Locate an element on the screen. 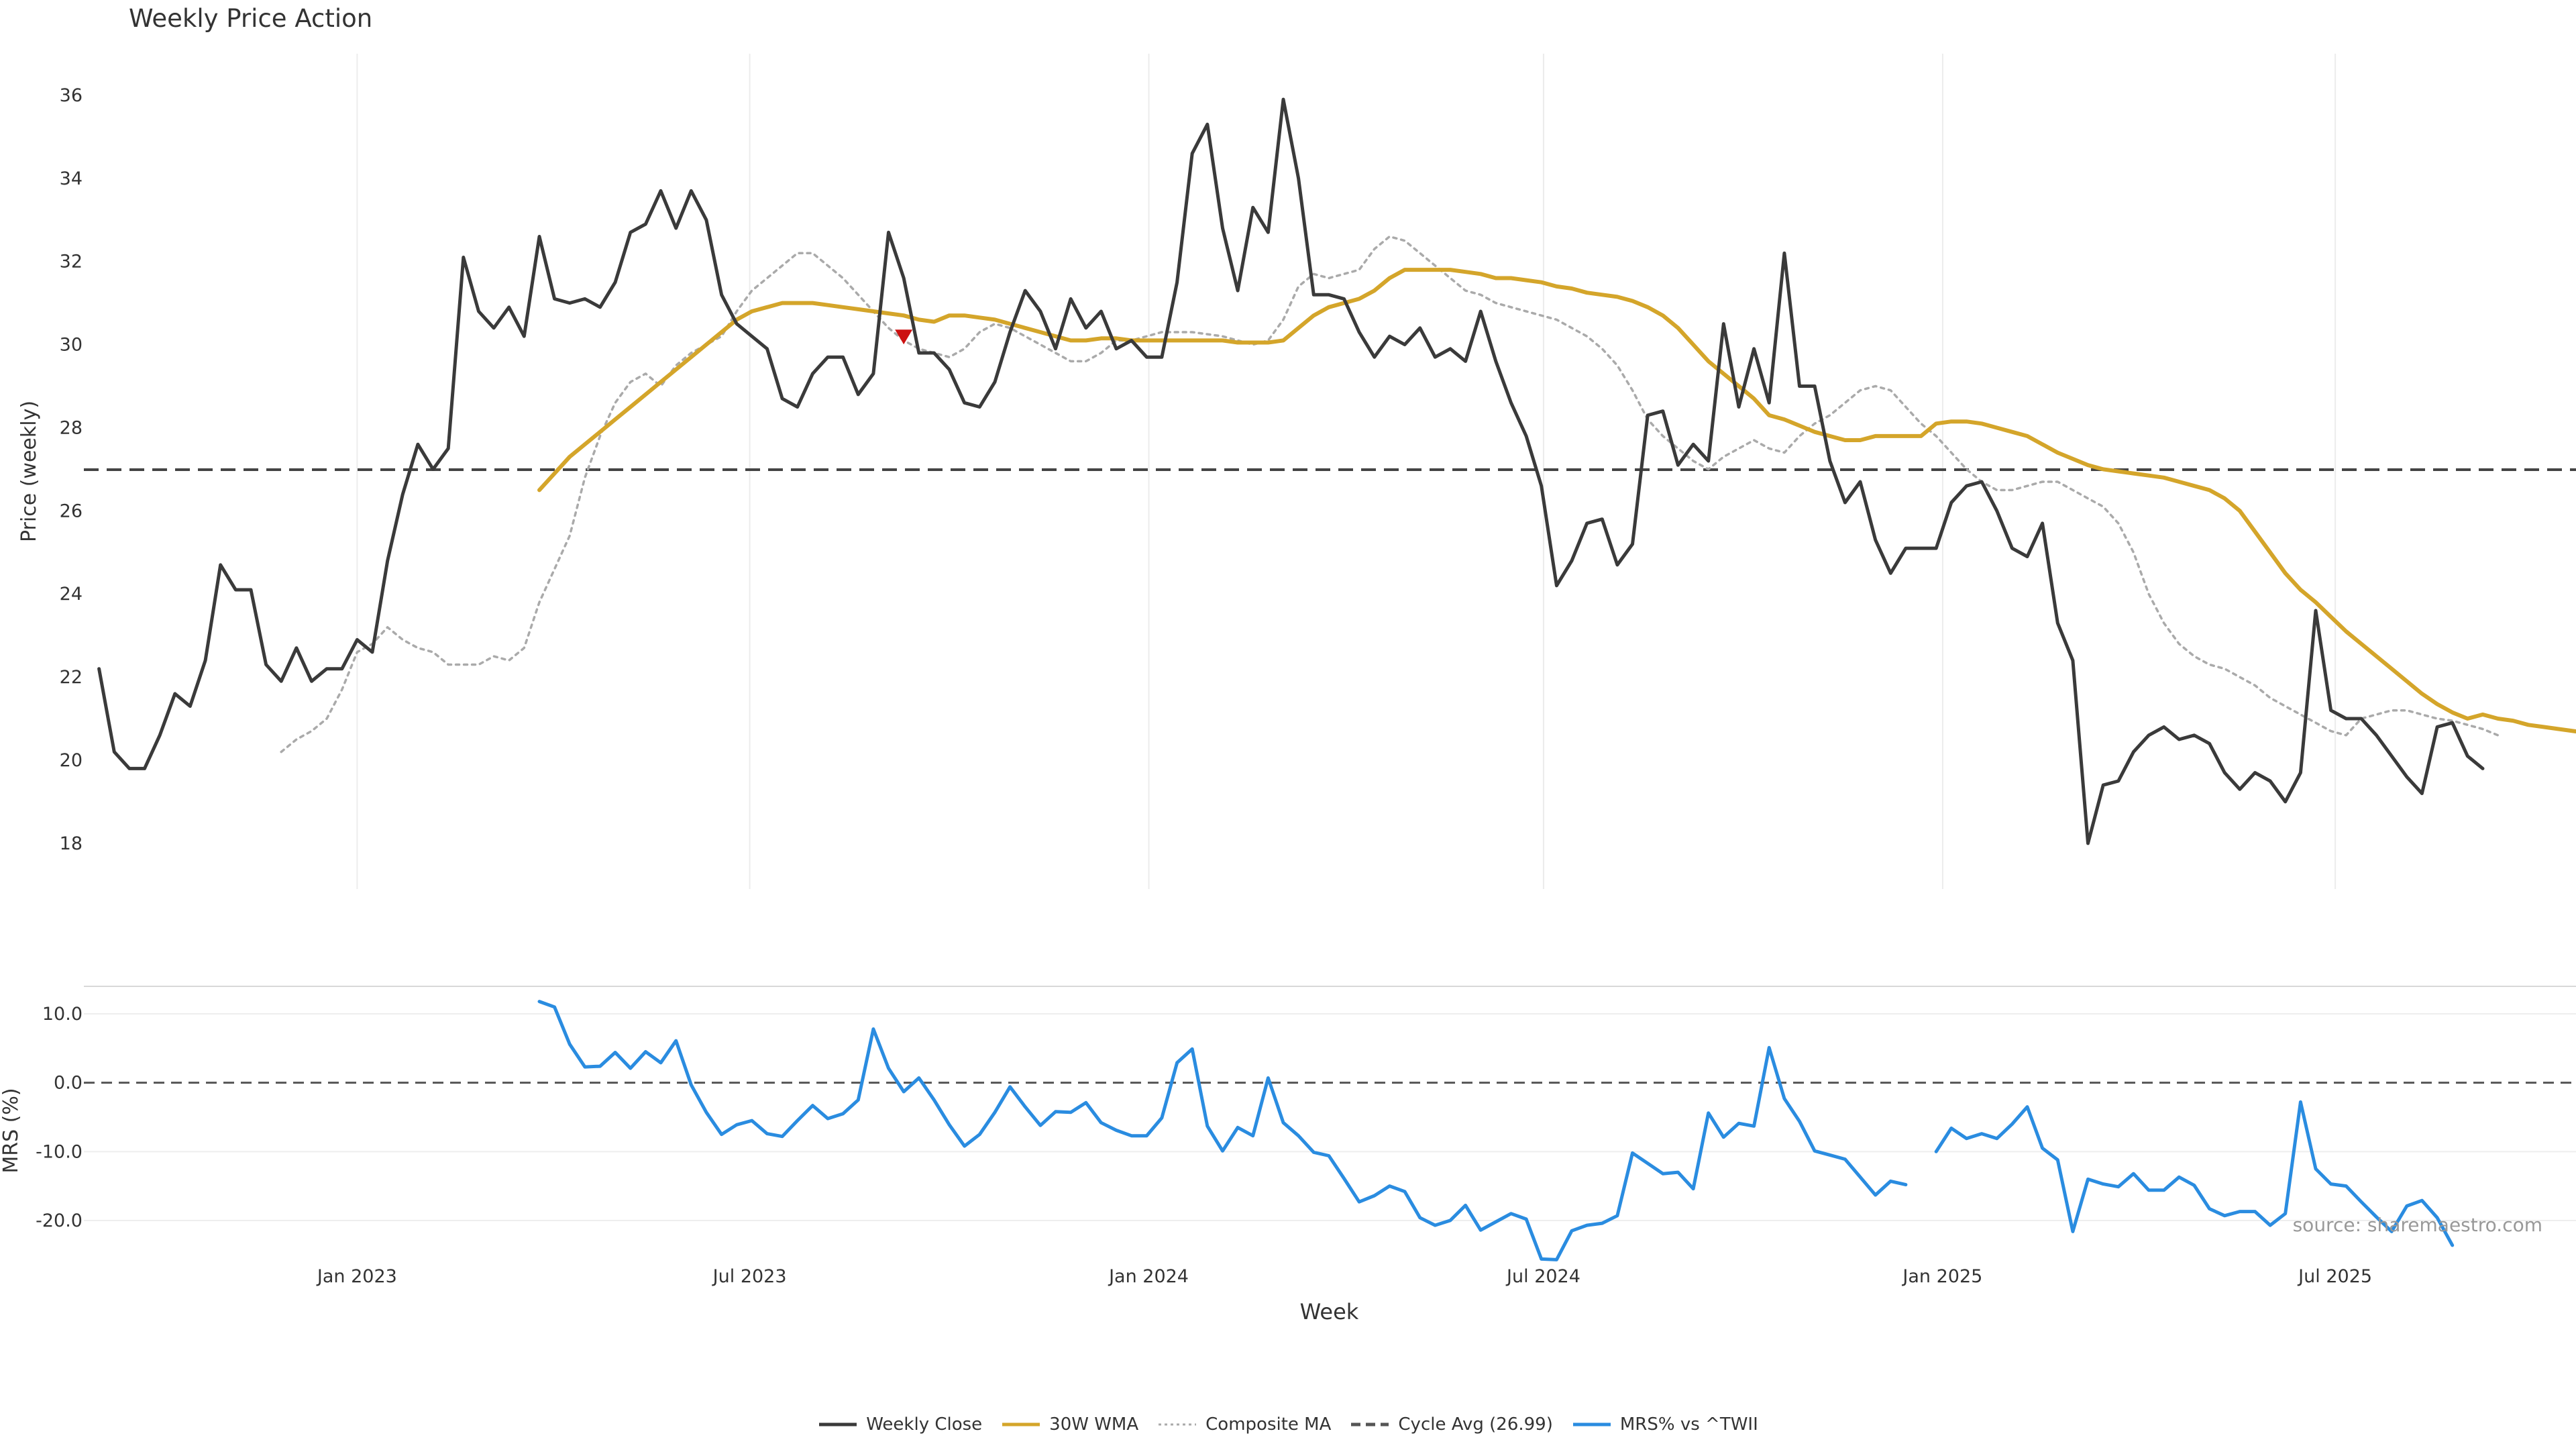 This screenshot has width=2576, height=1452. x-tick-label: Jan 2024 is located at coordinates (1148, 1277).